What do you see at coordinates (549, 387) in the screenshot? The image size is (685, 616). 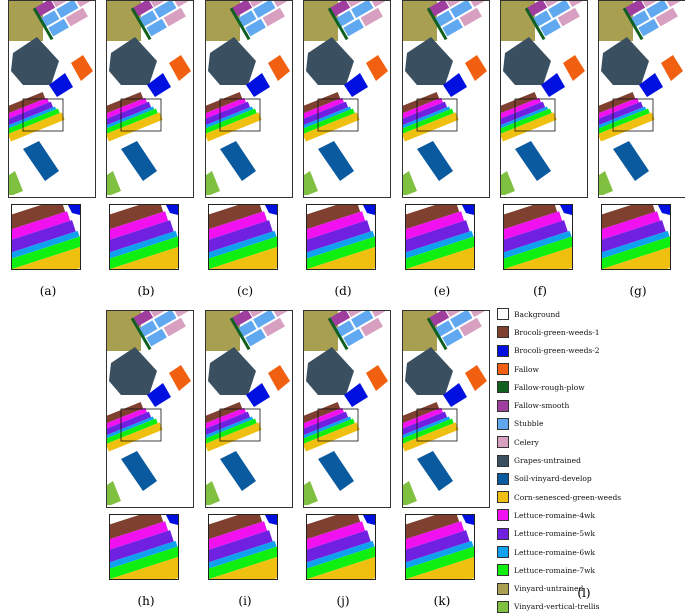 I see `legend-label: Fallow-rough-plow` at bounding box center [549, 387].